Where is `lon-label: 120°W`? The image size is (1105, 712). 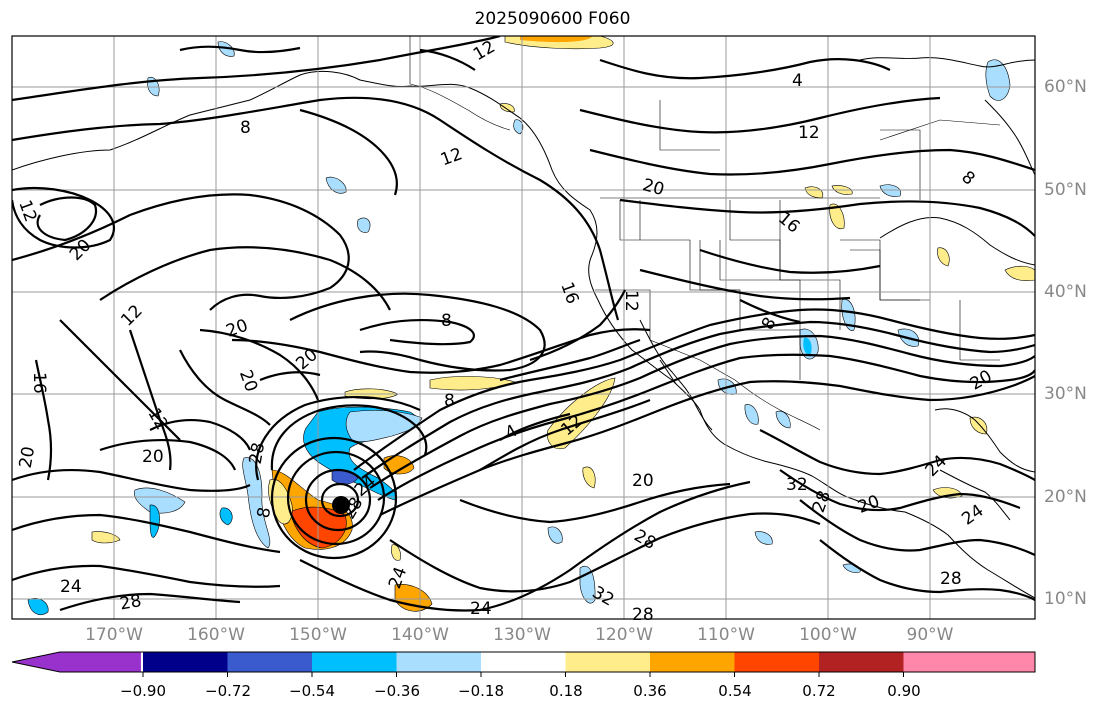
lon-label: 120°W is located at coordinates (624, 635).